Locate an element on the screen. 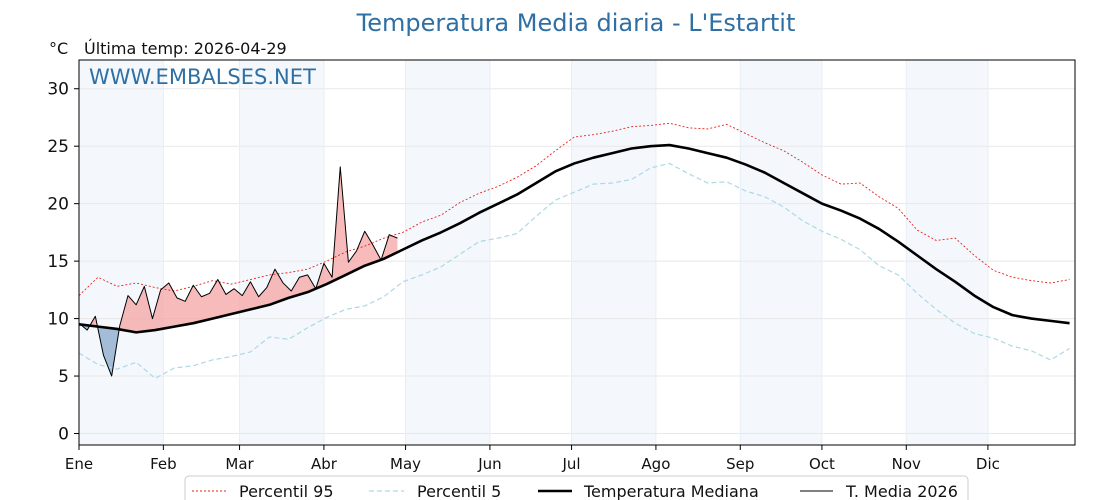 The image size is (1120, 500). legend-label-p95: Percentil 95 is located at coordinates (286, 491).